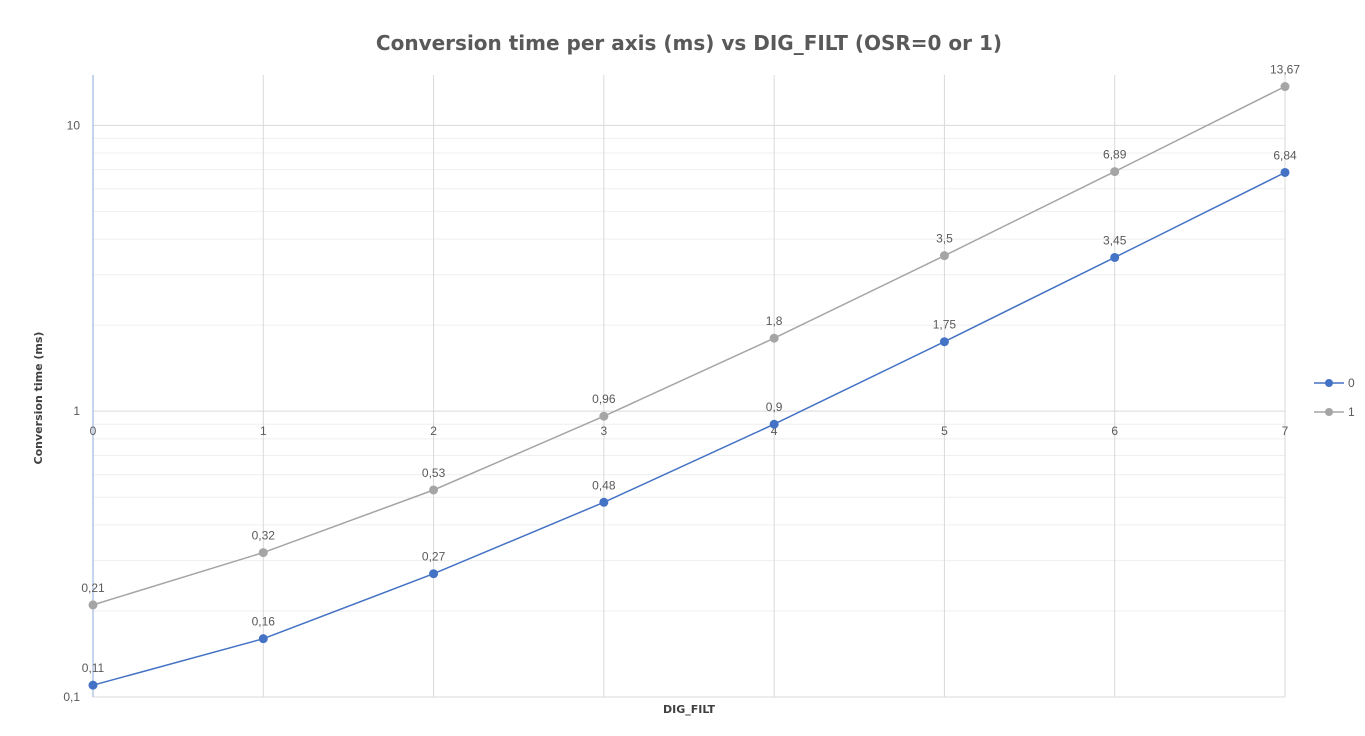 This screenshot has width=1365, height=736. Describe the element at coordinates (93, 431) in the screenshot. I see `x-tick-label: 0` at that location.